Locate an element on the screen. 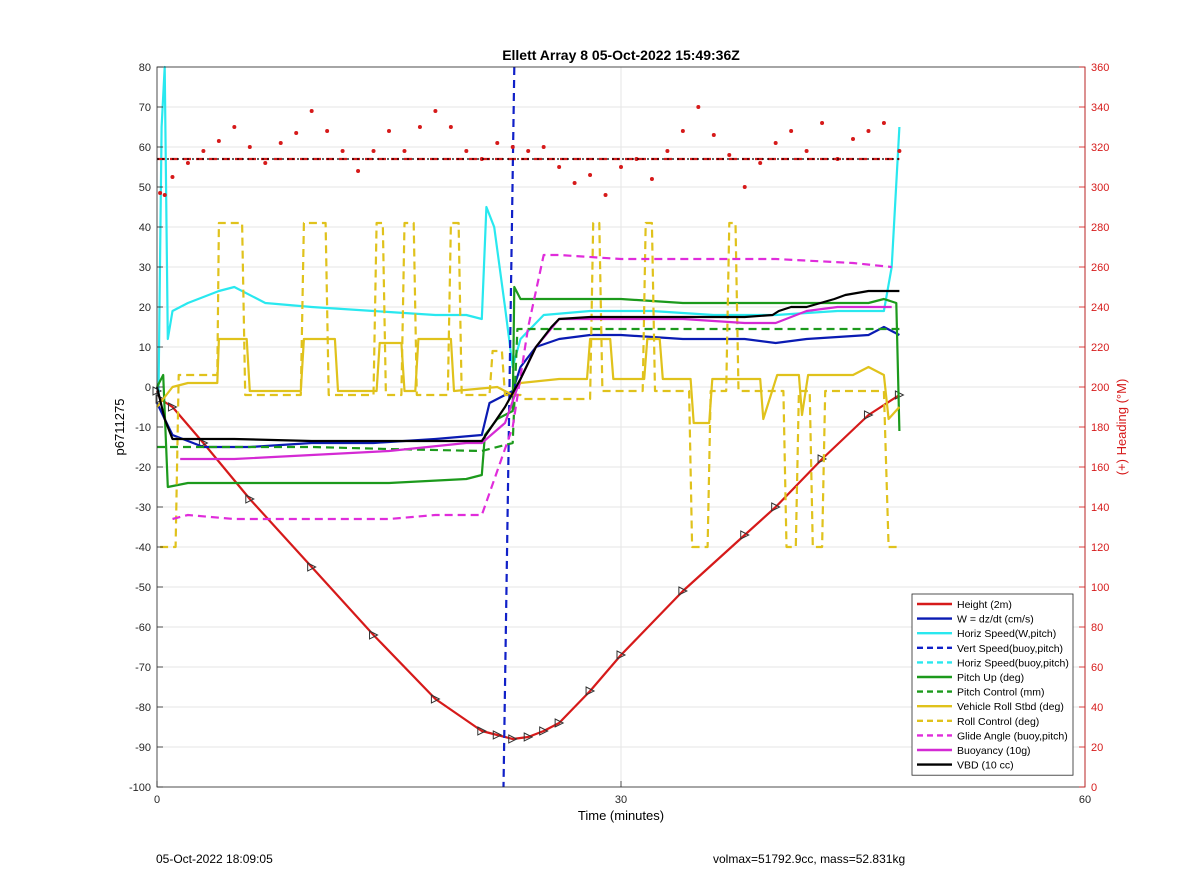 This screenshot has height=885, width=1200. y-tick-label: -80 is located at coordinates (143, 708).